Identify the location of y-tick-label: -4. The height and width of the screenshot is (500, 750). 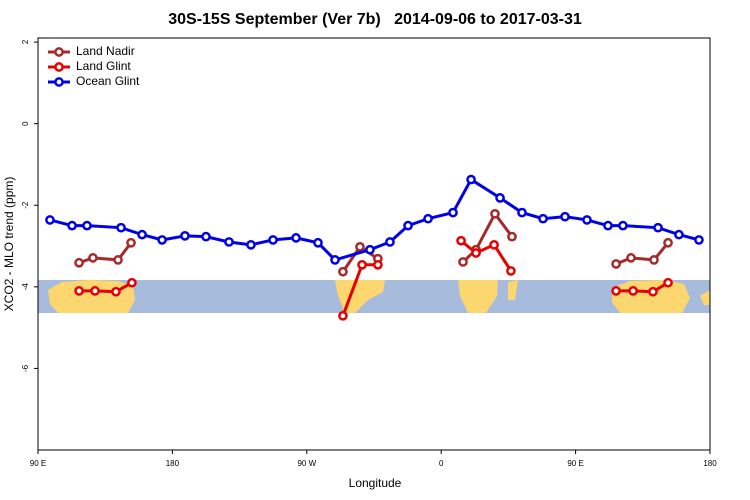
(25, 287).